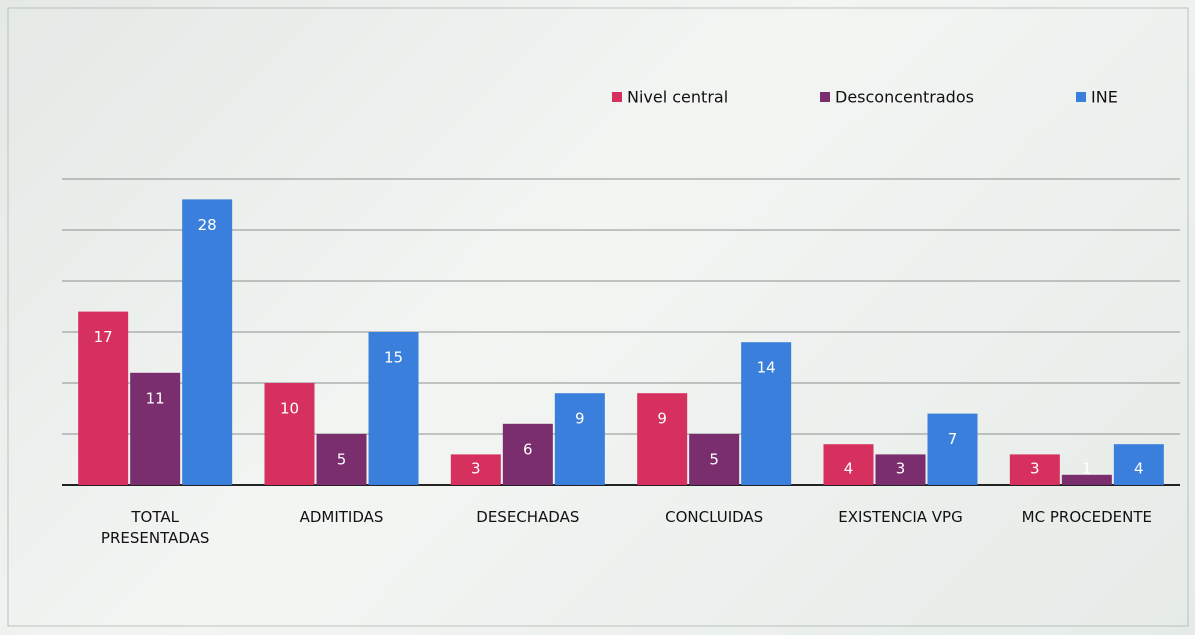 The width and height of the screenshot is (1195, 635). What do you see at coordinates (953, 439) in the screenshot?
I see `data-label: 7` at bounding box center [953, 439].